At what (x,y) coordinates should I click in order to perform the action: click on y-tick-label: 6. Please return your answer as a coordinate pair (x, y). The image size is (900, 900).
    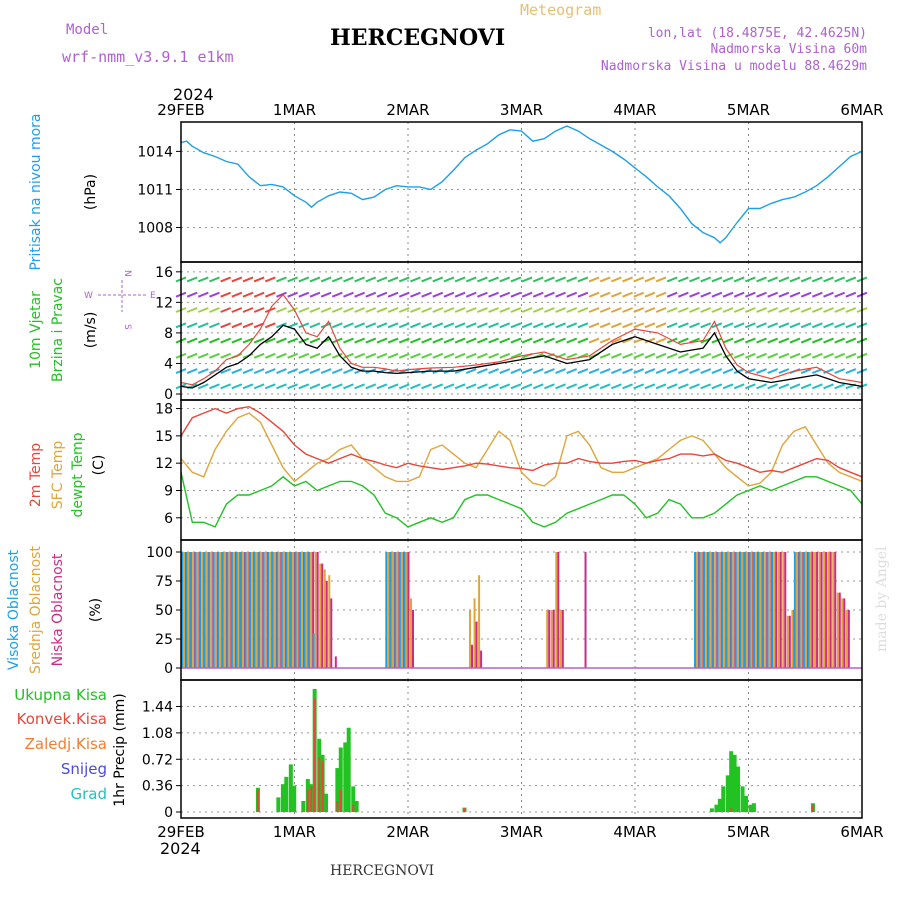
    Looking at the image, I should click on (168, 519).